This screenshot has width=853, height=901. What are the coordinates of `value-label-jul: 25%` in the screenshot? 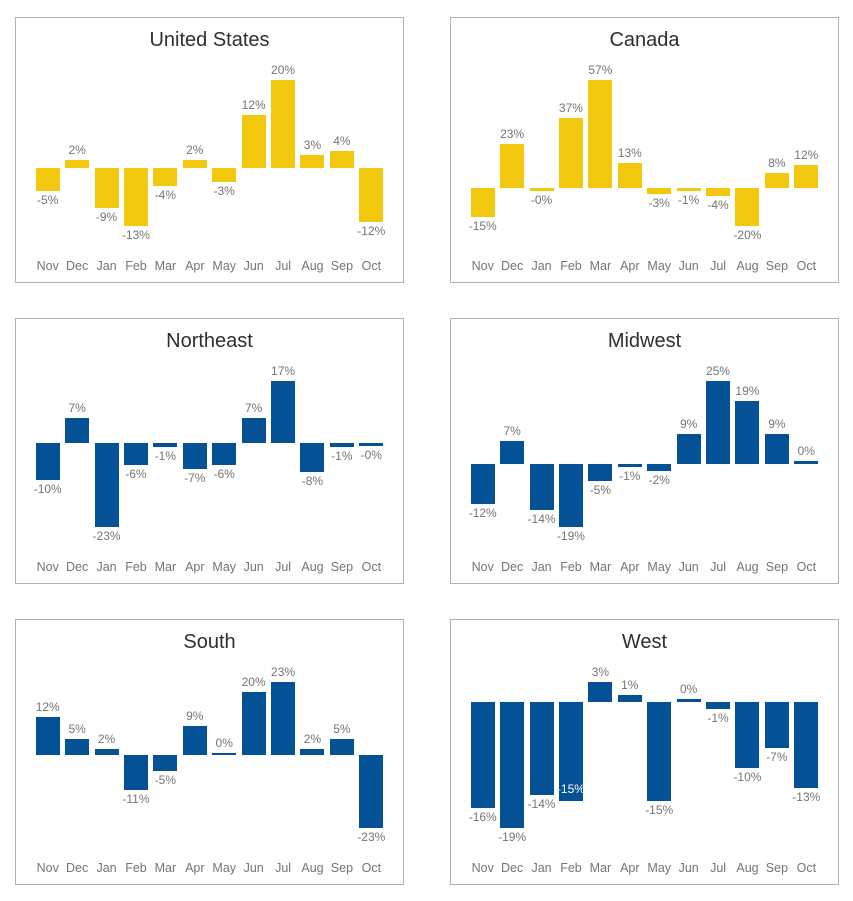 It's located at (718, 371).